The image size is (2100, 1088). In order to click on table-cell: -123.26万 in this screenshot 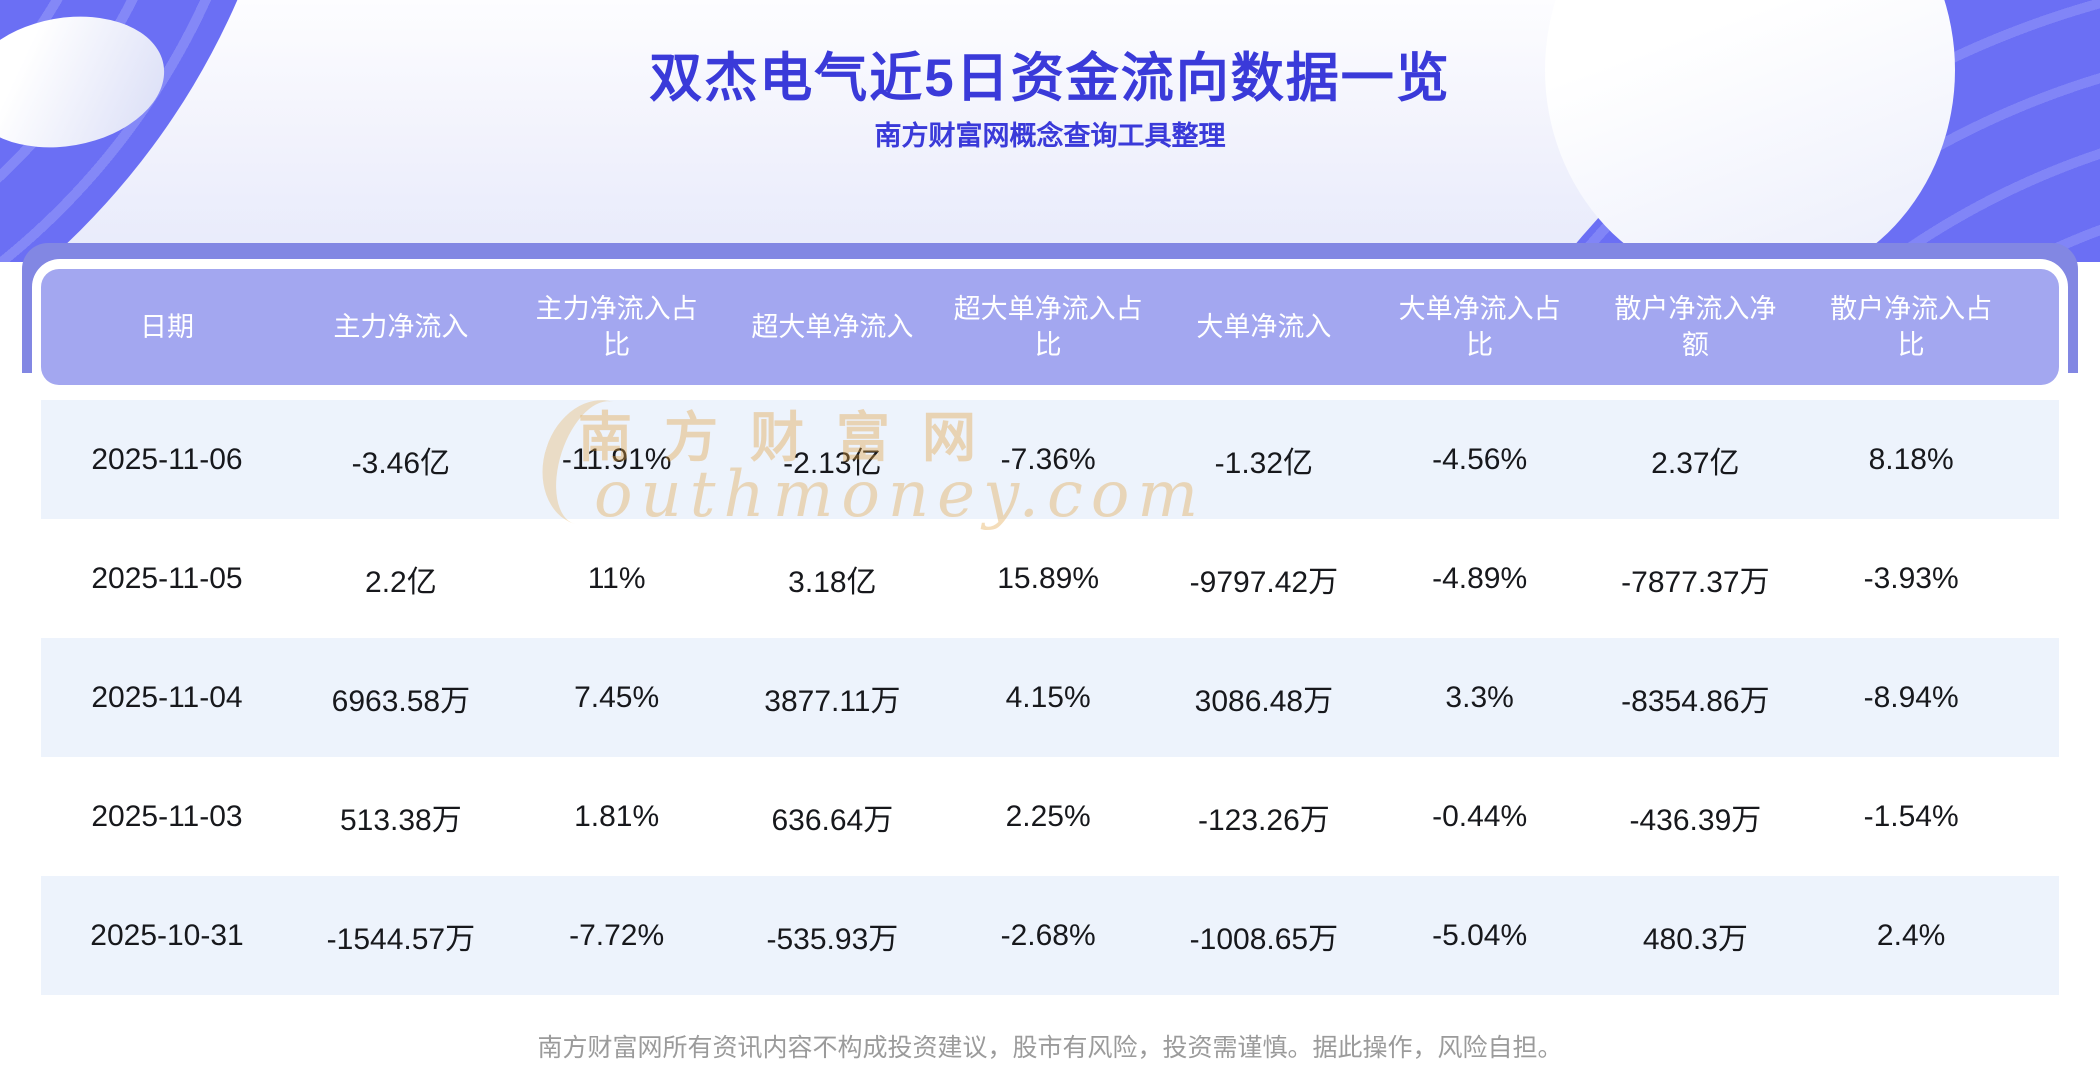, I will do `click(1264, 820)`.